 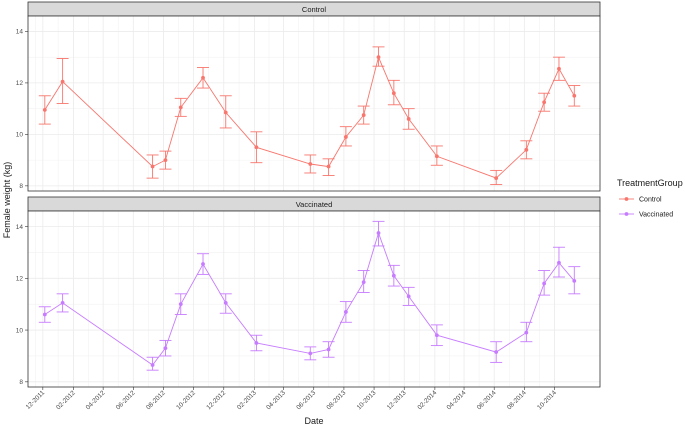 I want to click on legend-label: Control, so click(x=650, y=200).